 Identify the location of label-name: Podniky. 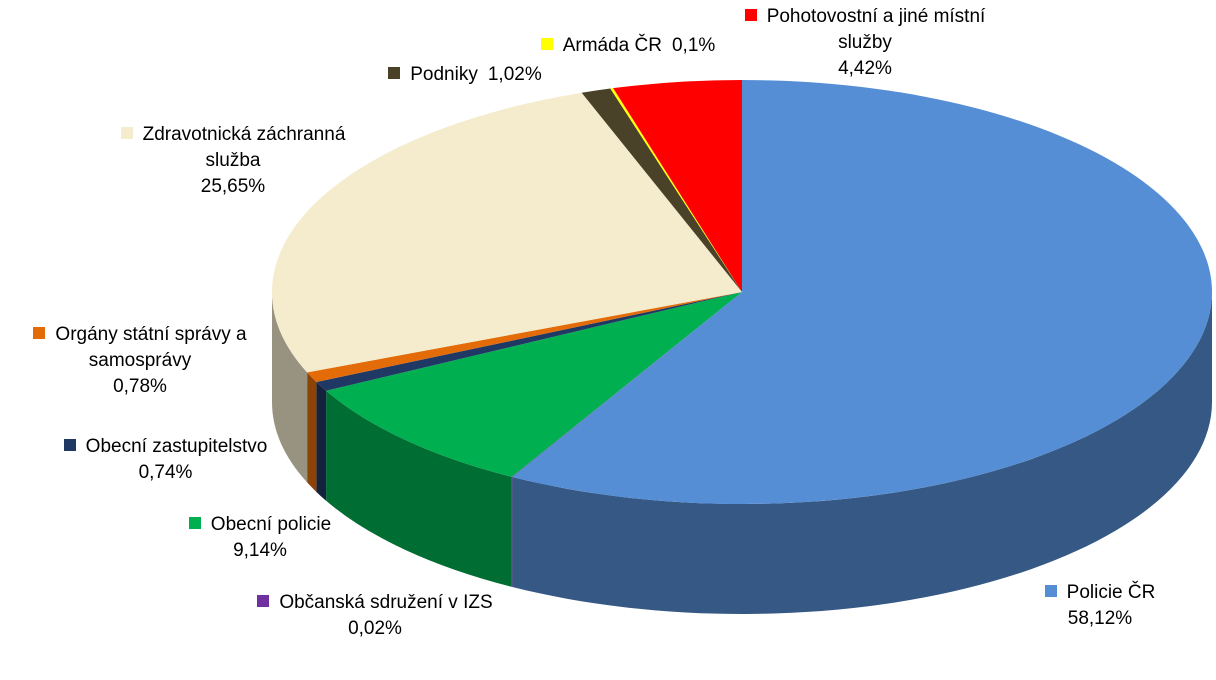
(444, 74).